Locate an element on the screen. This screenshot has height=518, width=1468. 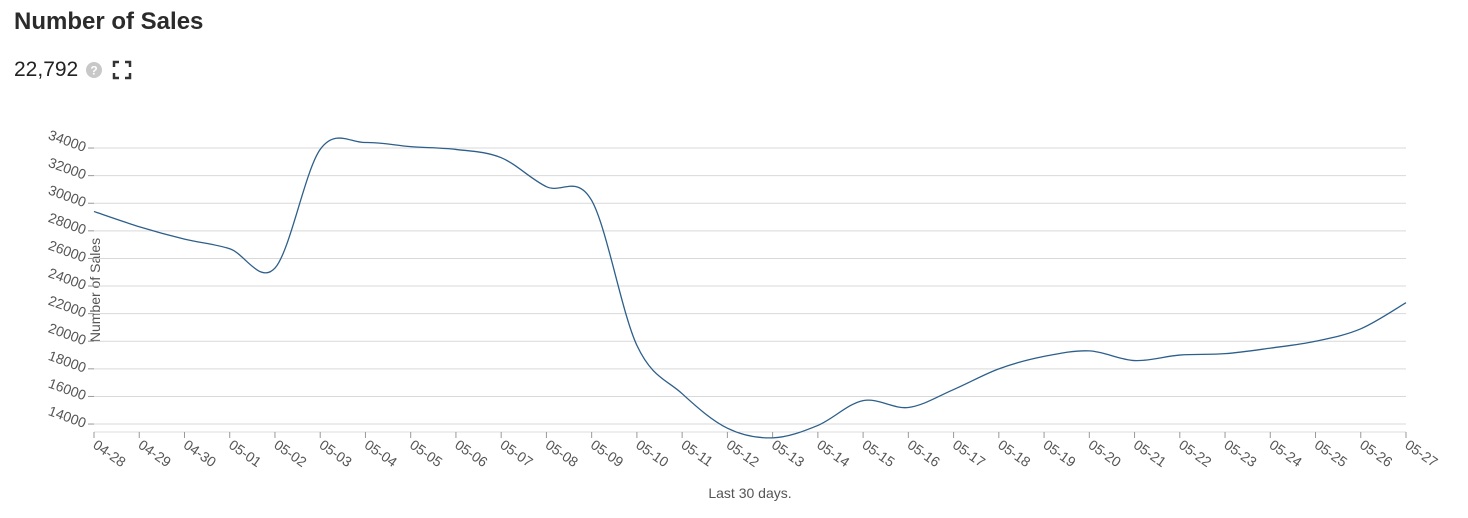
x-tick-label: 05-14 is located at coordinates (833, 453).